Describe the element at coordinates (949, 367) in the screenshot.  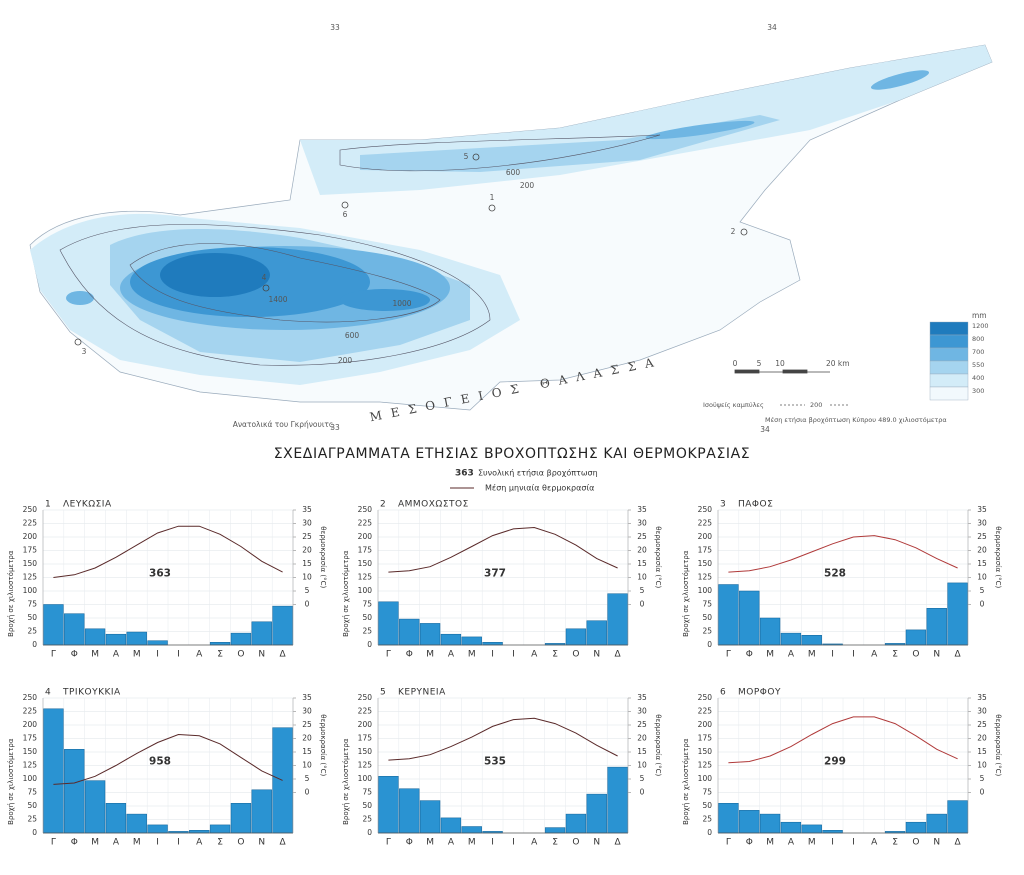
I see `legend-swatch` at that location.